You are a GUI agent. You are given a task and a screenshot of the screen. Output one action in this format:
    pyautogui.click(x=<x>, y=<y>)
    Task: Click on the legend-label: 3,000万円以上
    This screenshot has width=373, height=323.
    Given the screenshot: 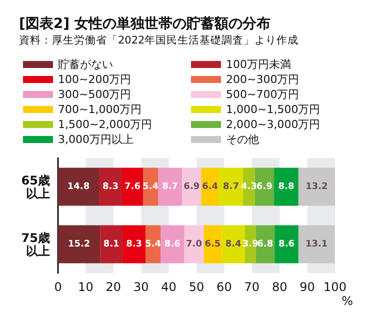 What is the action you would take?
    pyautogui.click(x=96, y=139)
    